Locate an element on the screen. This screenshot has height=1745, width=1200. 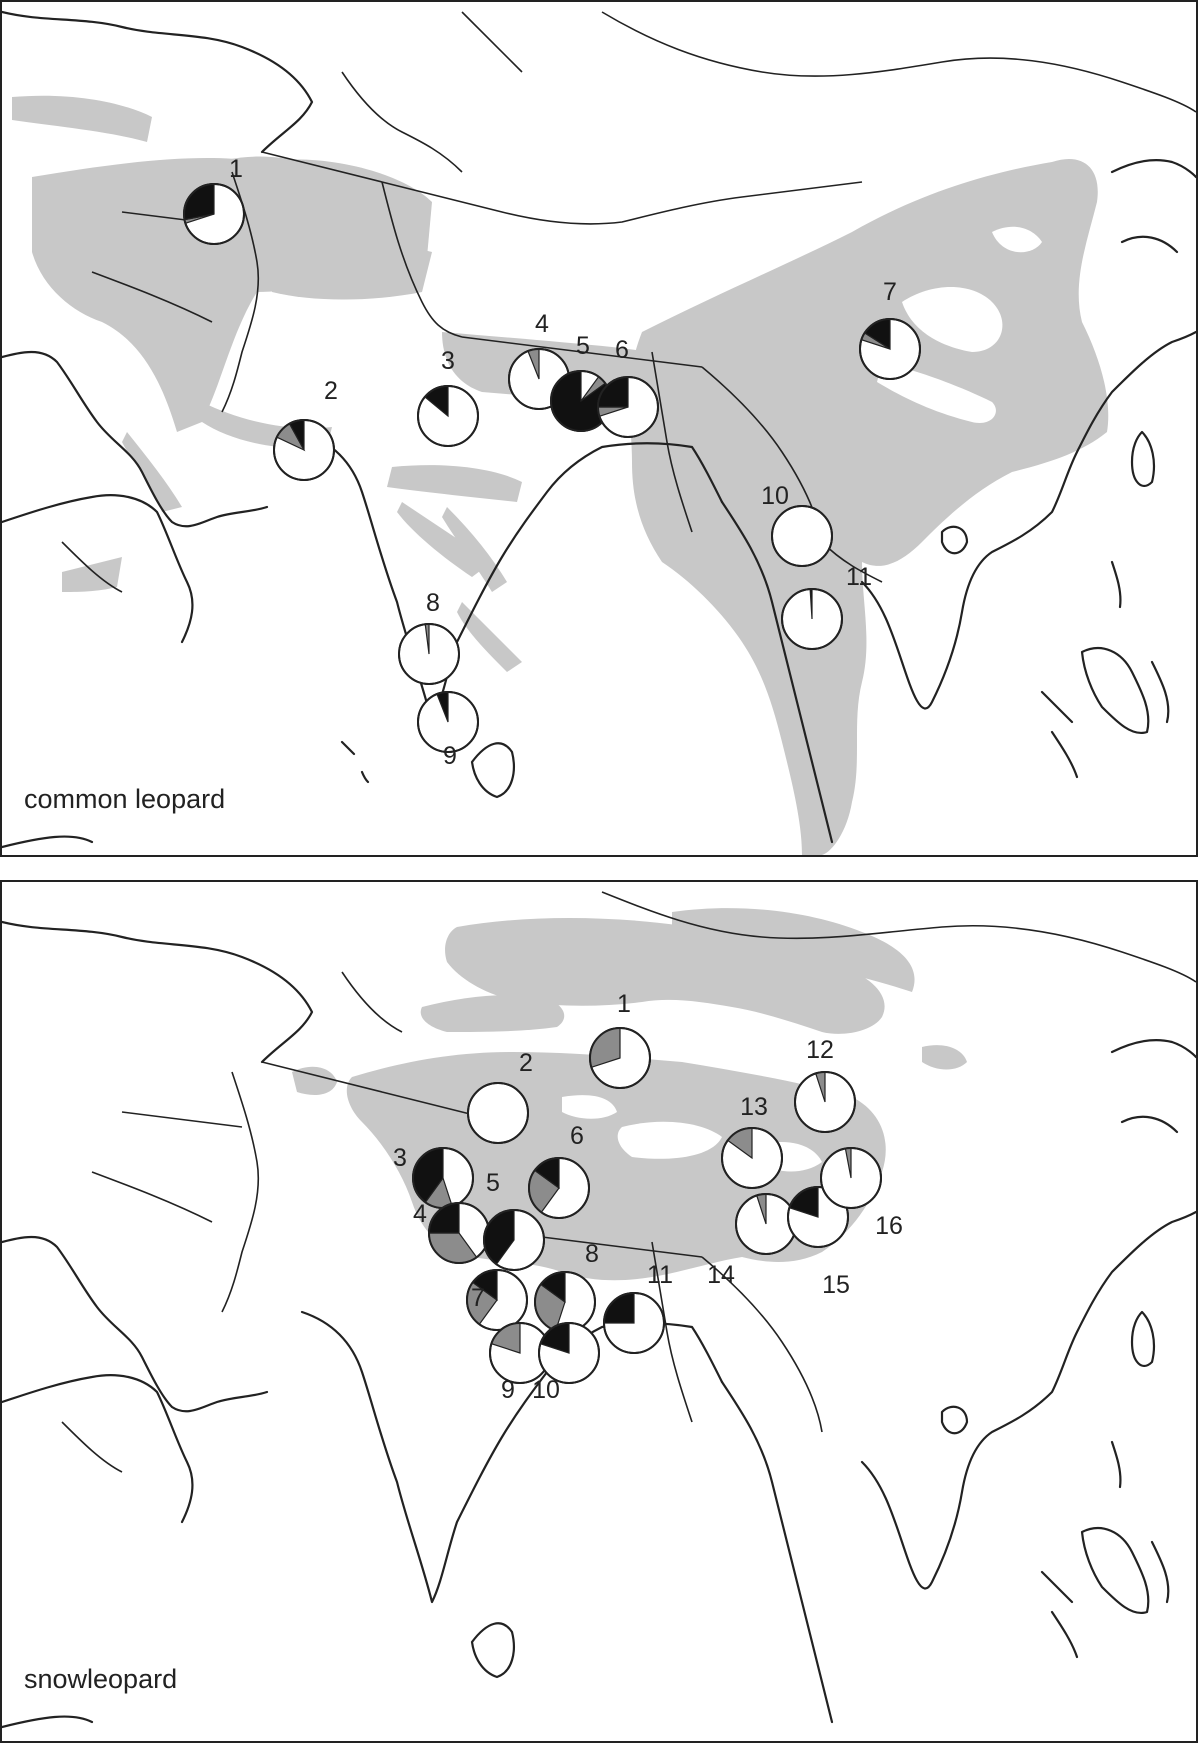
pie-label-13: 13 is located at coordinates (754, 1107).